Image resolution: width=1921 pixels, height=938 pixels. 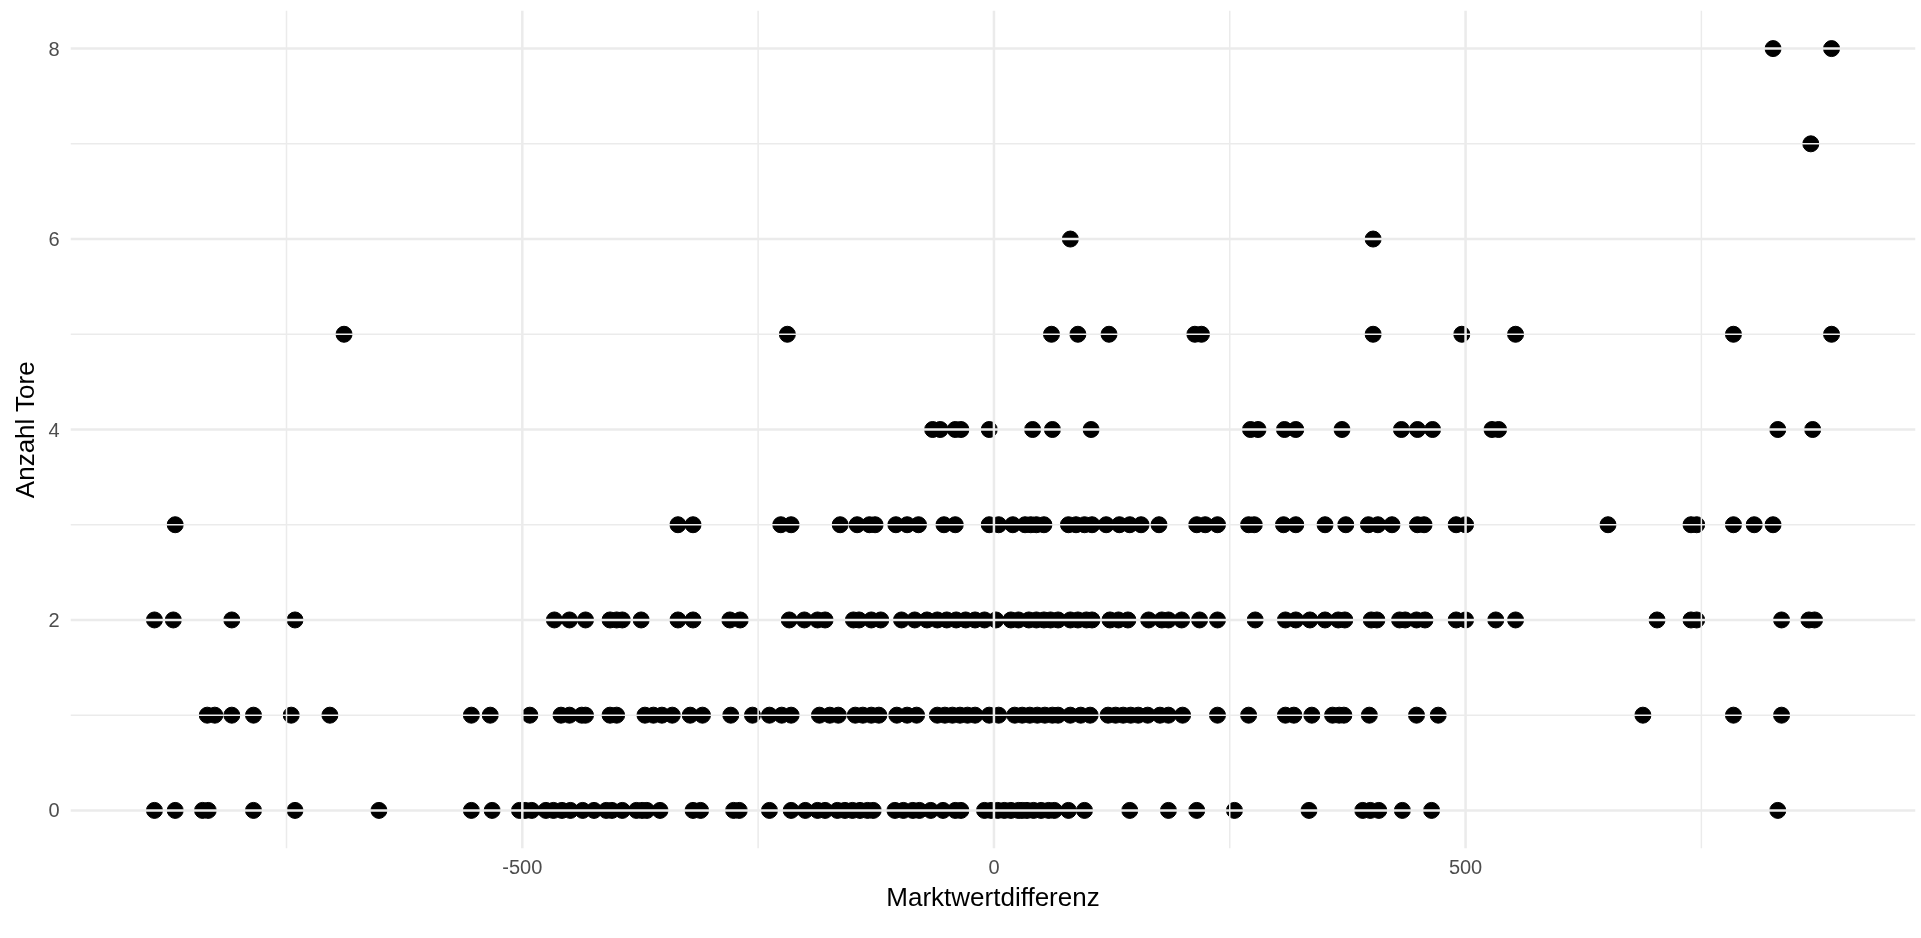 What do you see at coordinates (54, 429) in the screenshot?
I see `y-tick-label: 4` at bounding box center [54, 429].